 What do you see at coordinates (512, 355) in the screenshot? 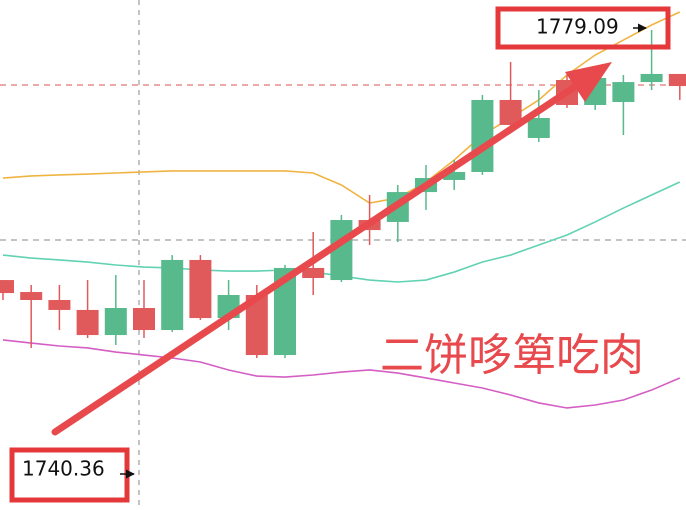
I see `annotation: 二饼哆箄吃肉` at bounding box center [512, 355].